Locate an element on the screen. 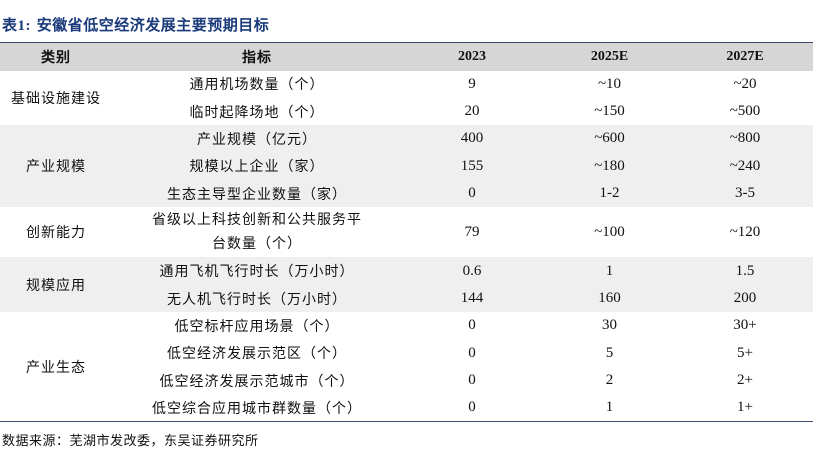 The width and height of the screenshot is (830, 458). table-row: 基础设施建设 通用机场数量（个） 9 ~10 ~20 is located at coordinates (406, 98).